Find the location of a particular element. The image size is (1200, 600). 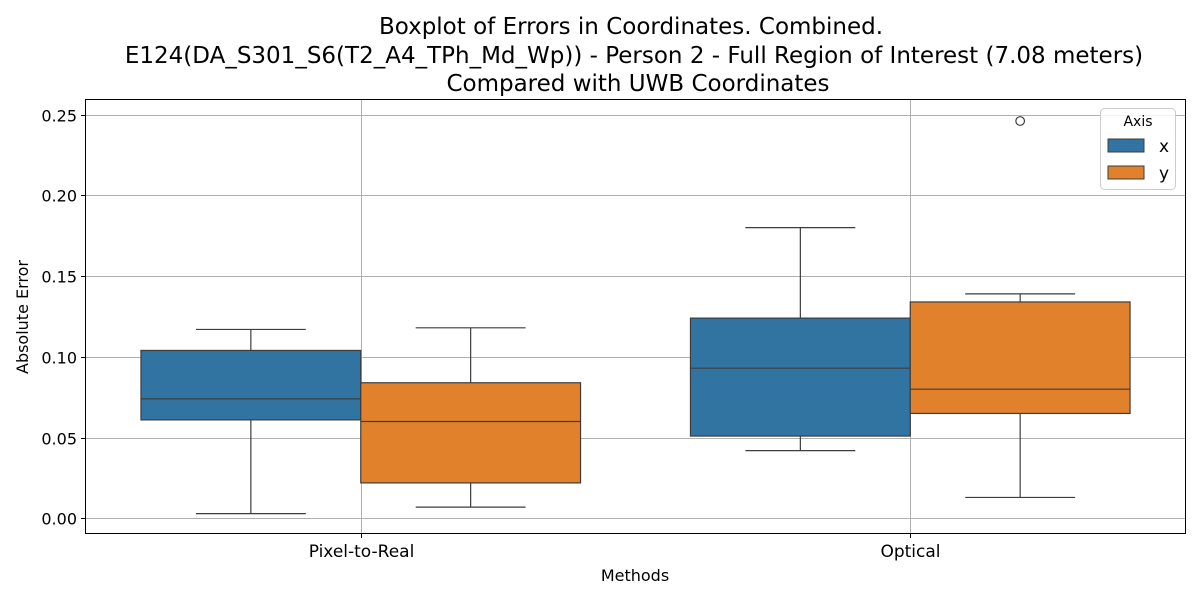

chart-title-line-3: Compared with UWB Coordinates is located at coordinates (637, 84).